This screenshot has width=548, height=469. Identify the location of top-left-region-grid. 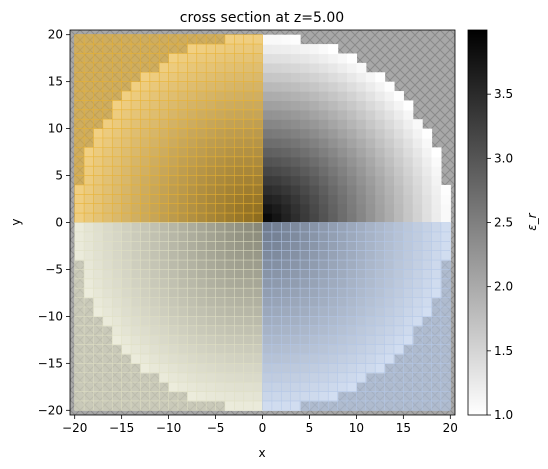
(168, 128).